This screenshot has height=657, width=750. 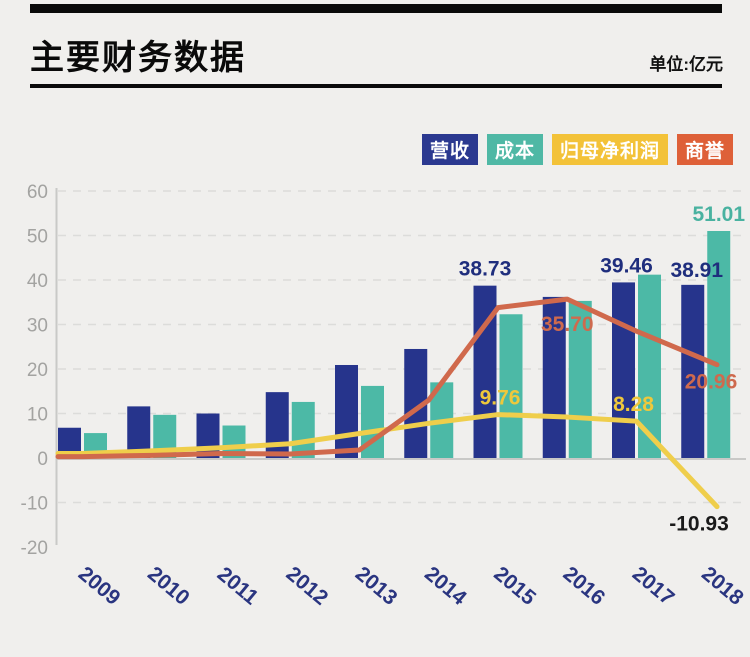 What do you see at coordinates (42, 459) in the screenshot?
I see `y-tick-label: 0` at bounding box center [42, 459].